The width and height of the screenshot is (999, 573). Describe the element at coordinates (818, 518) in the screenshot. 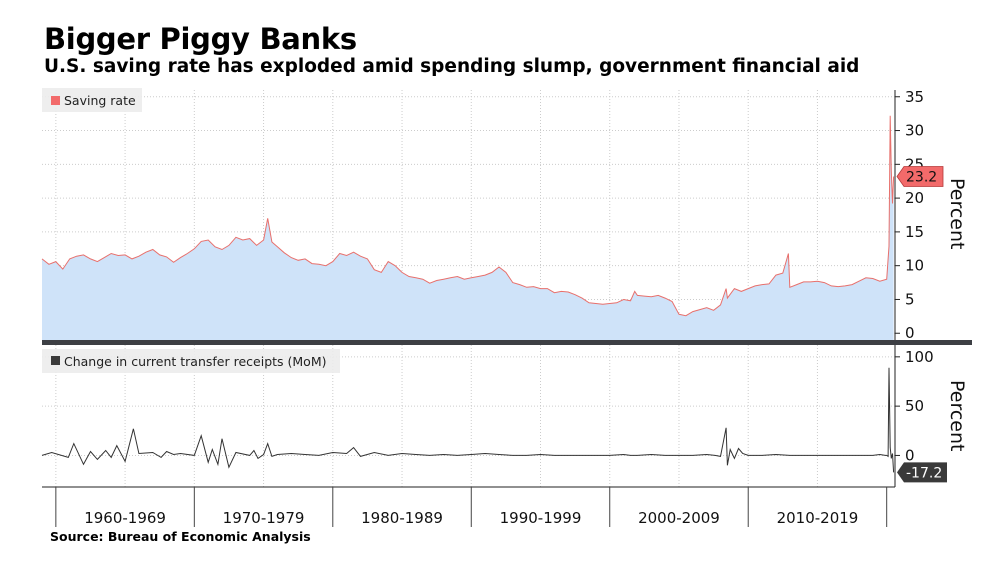

I see `x-tick-label: 2010-2019` at that location.